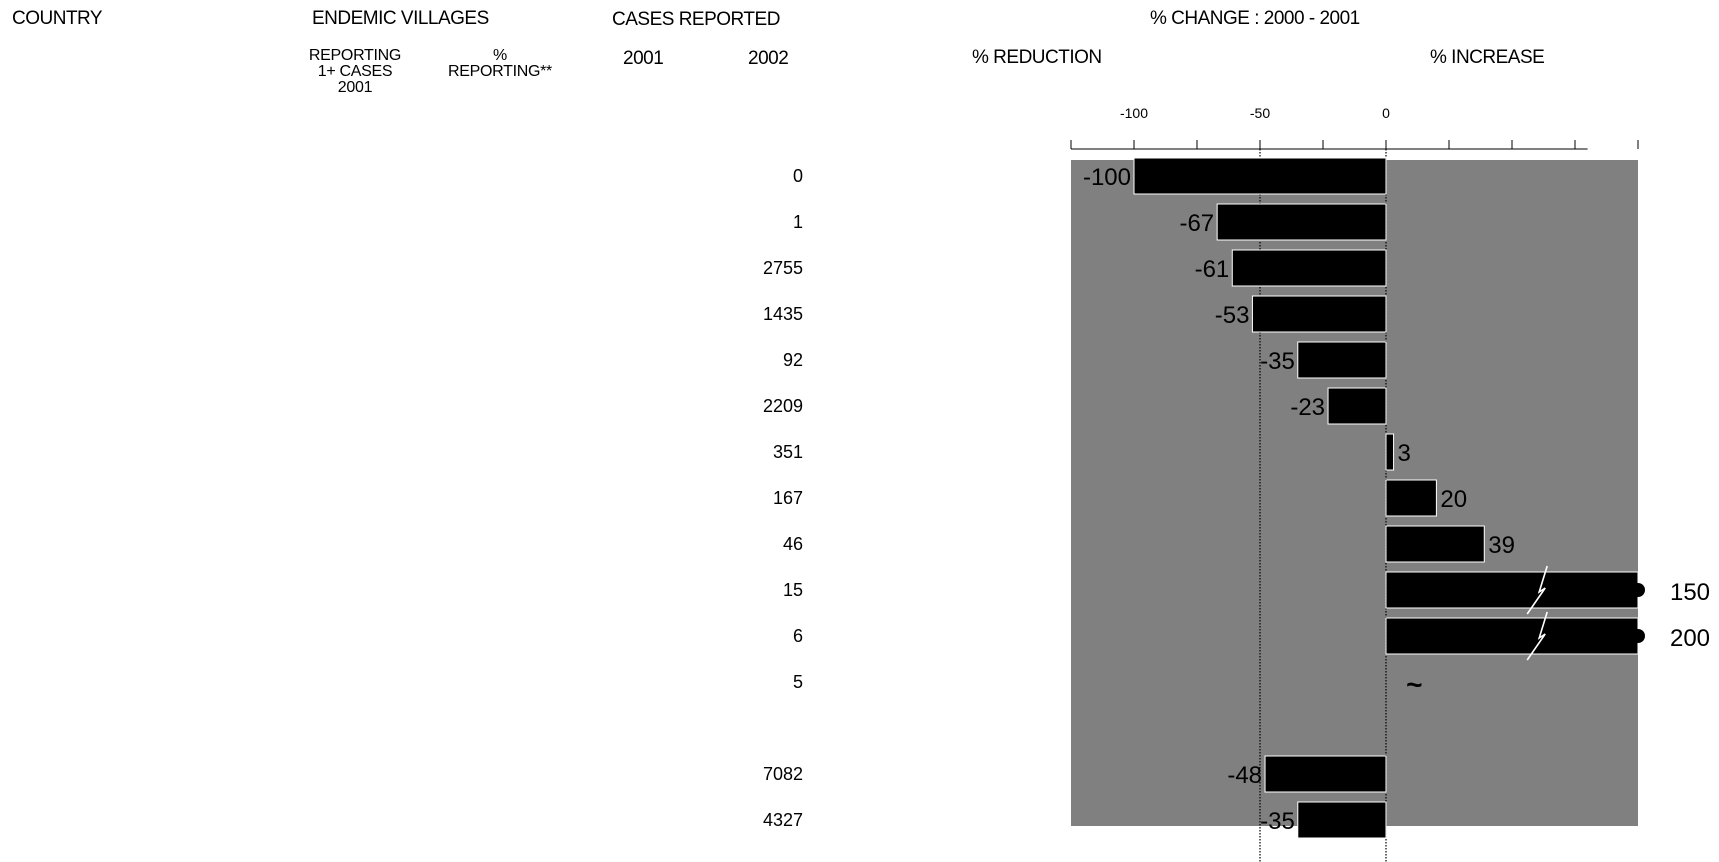  What do you see at coordinates (1037, 57) in the screenshot?
I see `subheader-pct-reduction: % REDUCTION` at bounding box center [1037, 57].